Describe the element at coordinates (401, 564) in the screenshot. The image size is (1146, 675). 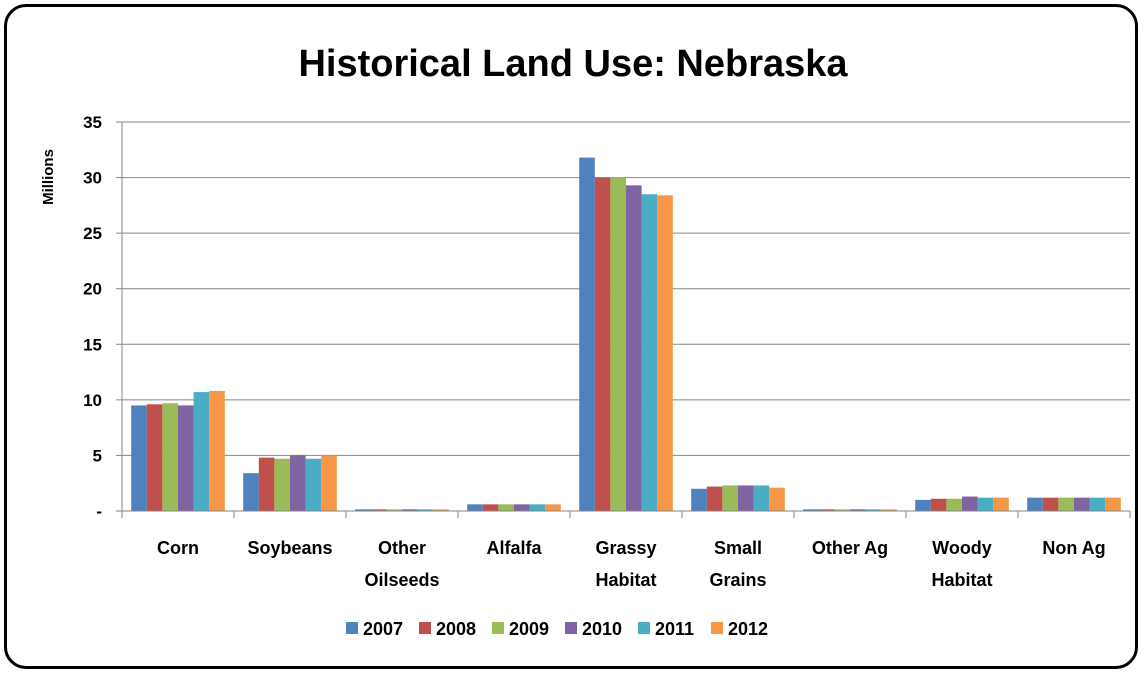
I see `x-category-label: Other Oilseeds` at that location.